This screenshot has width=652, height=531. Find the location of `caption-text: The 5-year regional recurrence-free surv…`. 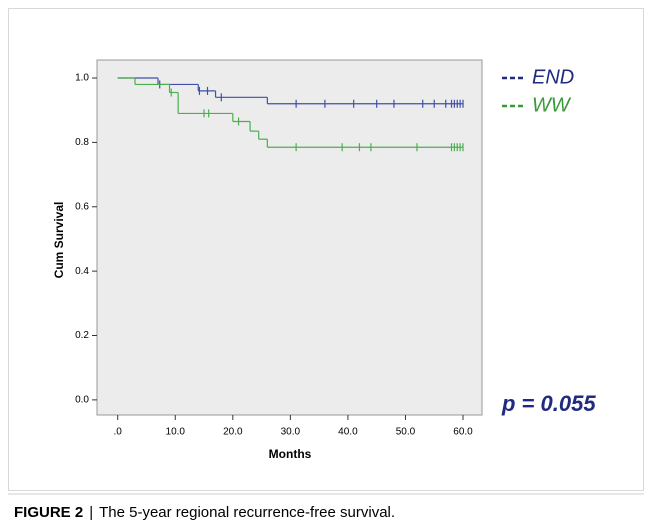

caption-text: The 5-year regional recurrence-free surv… is located at coordinates (247, 512).